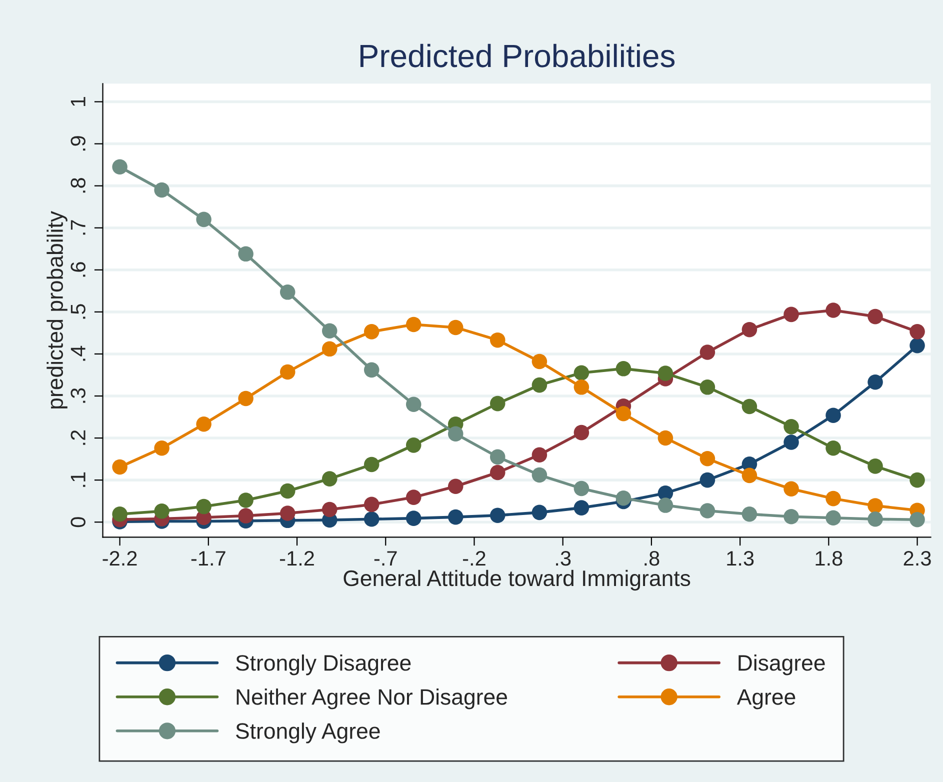 This screenshot has height=782, width=943. I want to click on y-tick-label: .1, so click(78, 479).